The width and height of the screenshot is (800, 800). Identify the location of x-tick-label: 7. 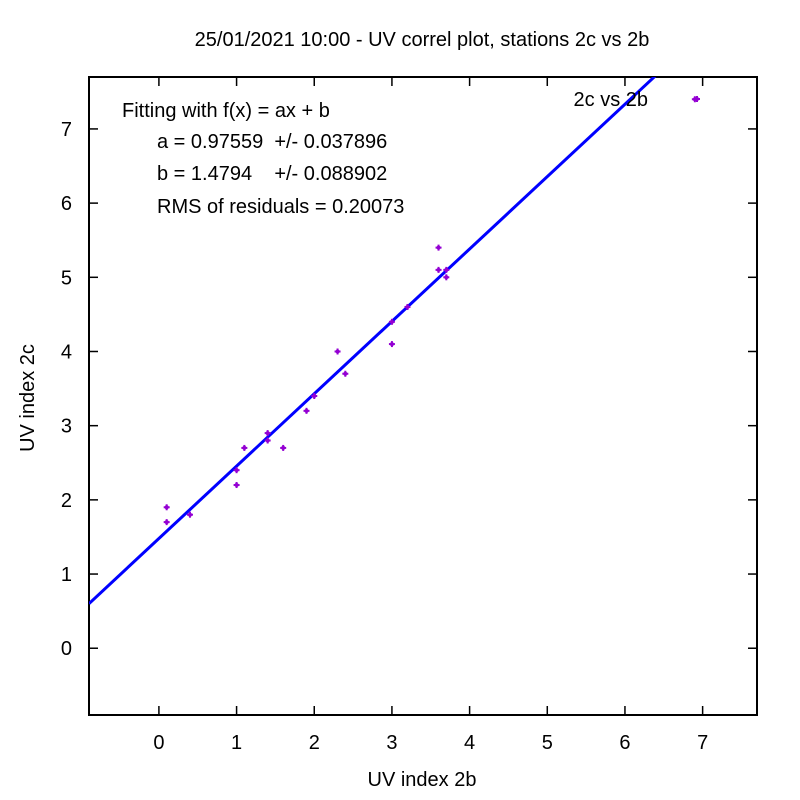
(702, 743).